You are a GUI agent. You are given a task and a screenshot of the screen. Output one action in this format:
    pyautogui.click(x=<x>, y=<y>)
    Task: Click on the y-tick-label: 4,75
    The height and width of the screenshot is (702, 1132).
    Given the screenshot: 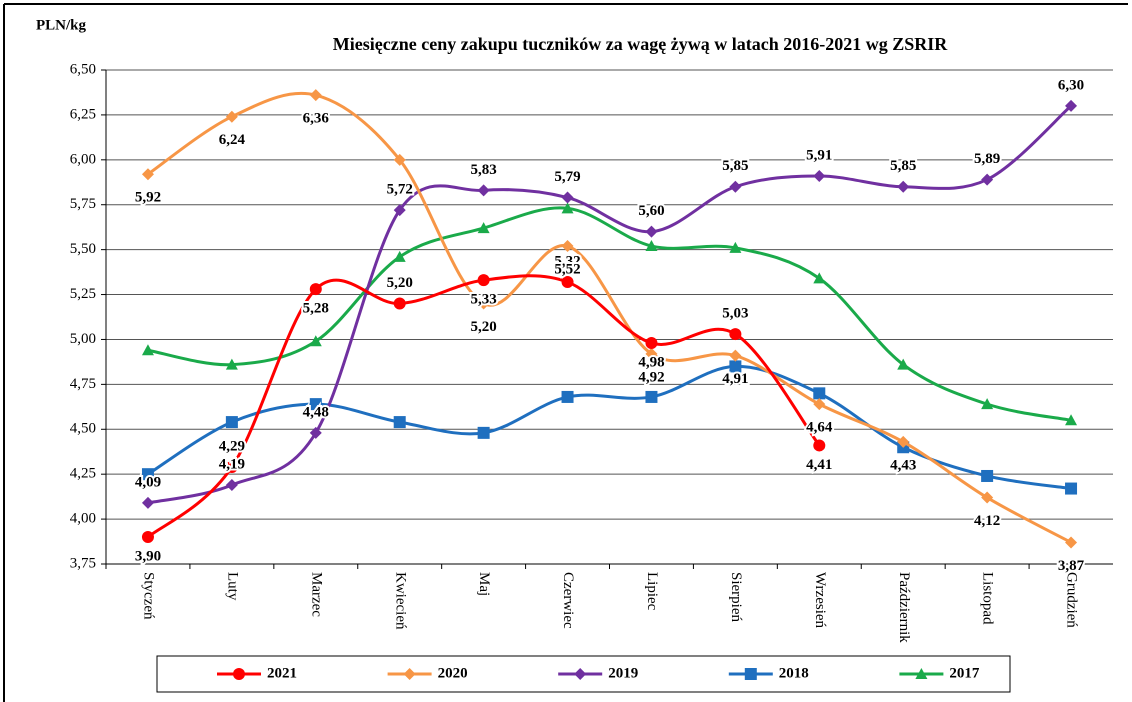 What is the action you would take?
    pyautogui.click(x=83, y=384)
    